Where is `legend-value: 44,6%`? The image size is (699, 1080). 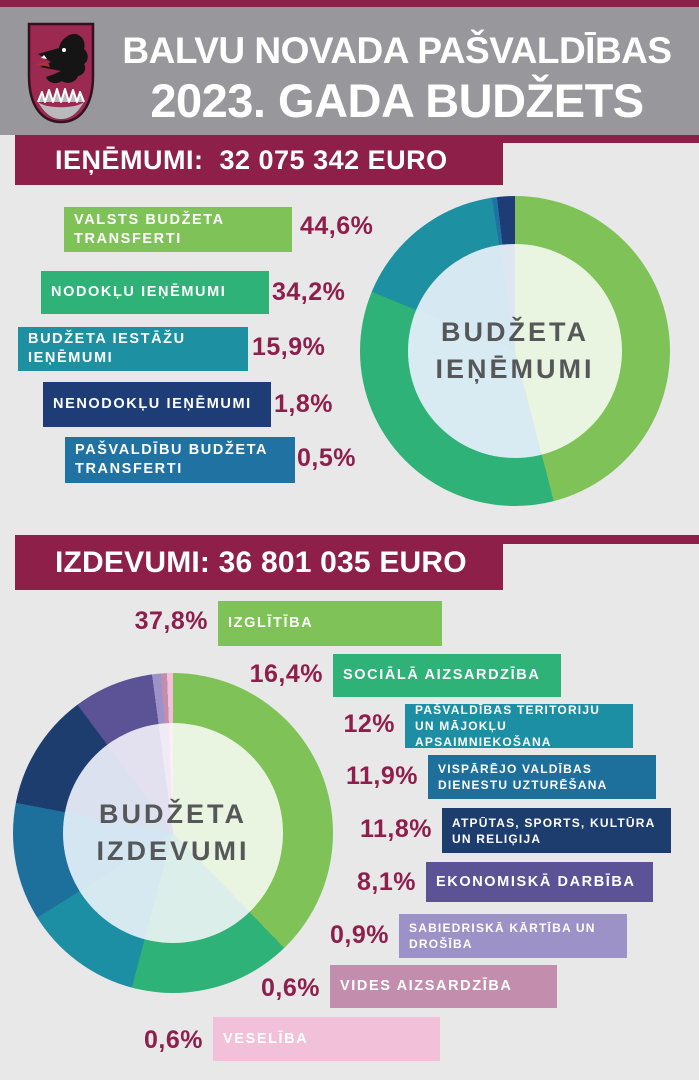 legend-value: 44,6% is located at coordinates (337, 226).